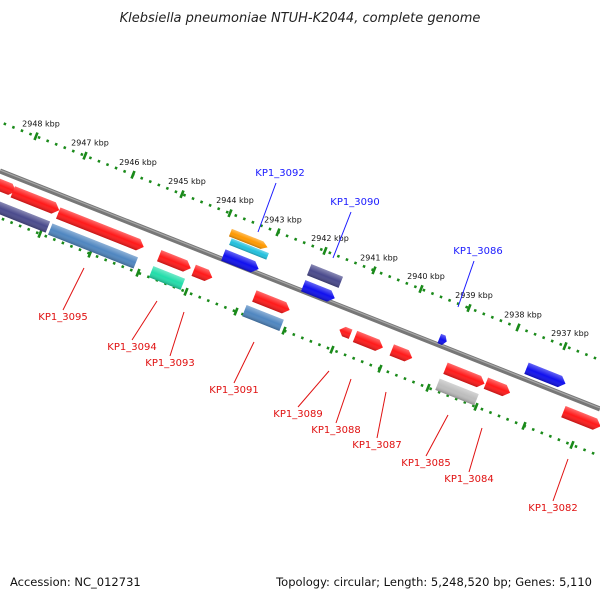  I want to click on gene-label: KP1_3092, so click(279, 173).